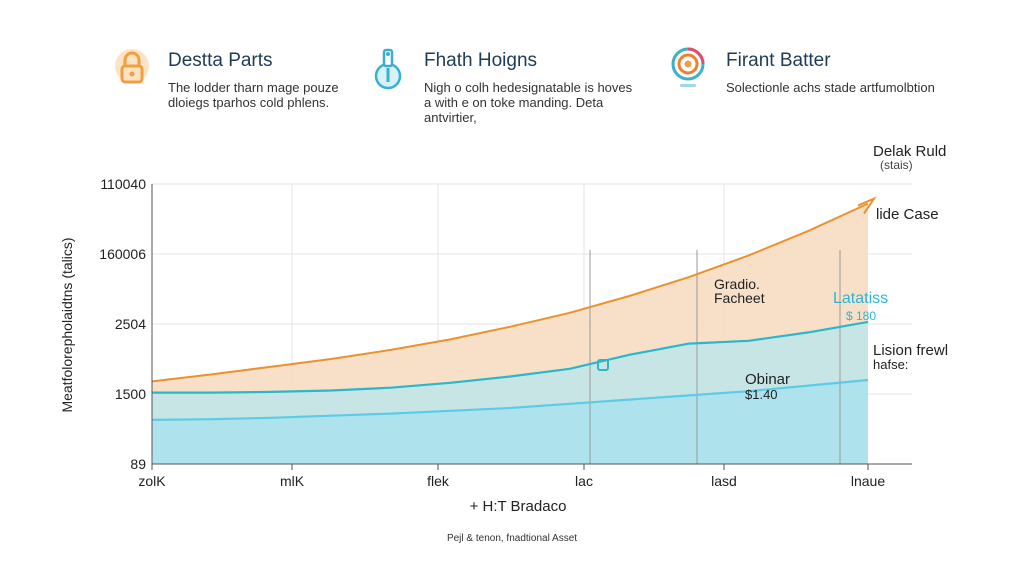  Describe the element at coordinates (518, 506) in the screenshot. I see `chart-legend: + H:T Bradaco` at that location.